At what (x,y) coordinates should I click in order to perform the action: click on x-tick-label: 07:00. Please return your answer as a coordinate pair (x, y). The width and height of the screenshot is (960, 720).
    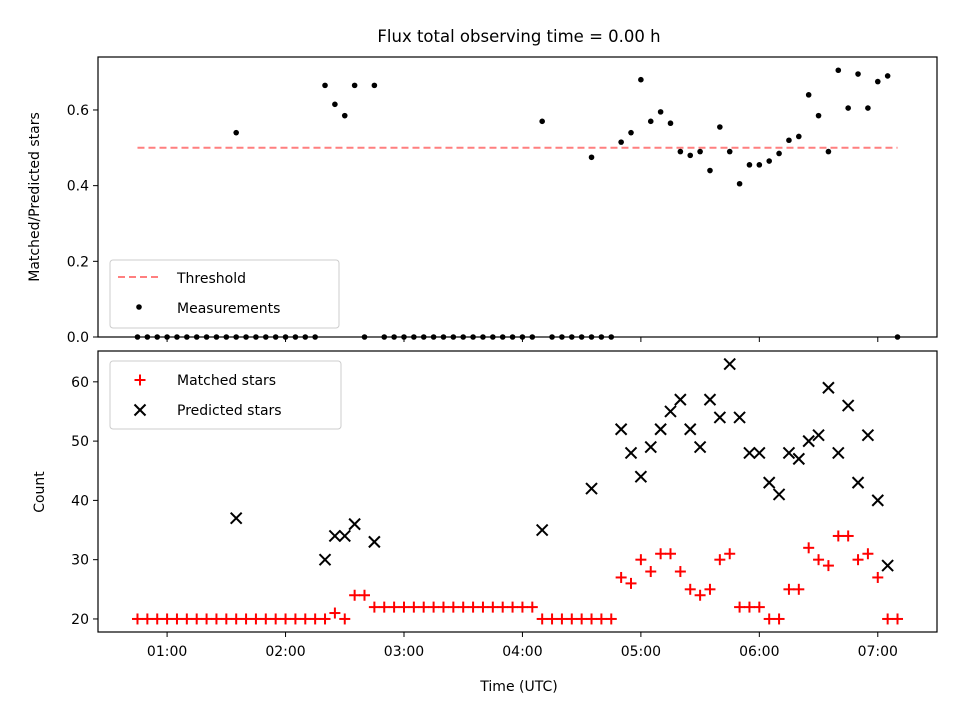
    Looking at the image, I should click on (878, 652).